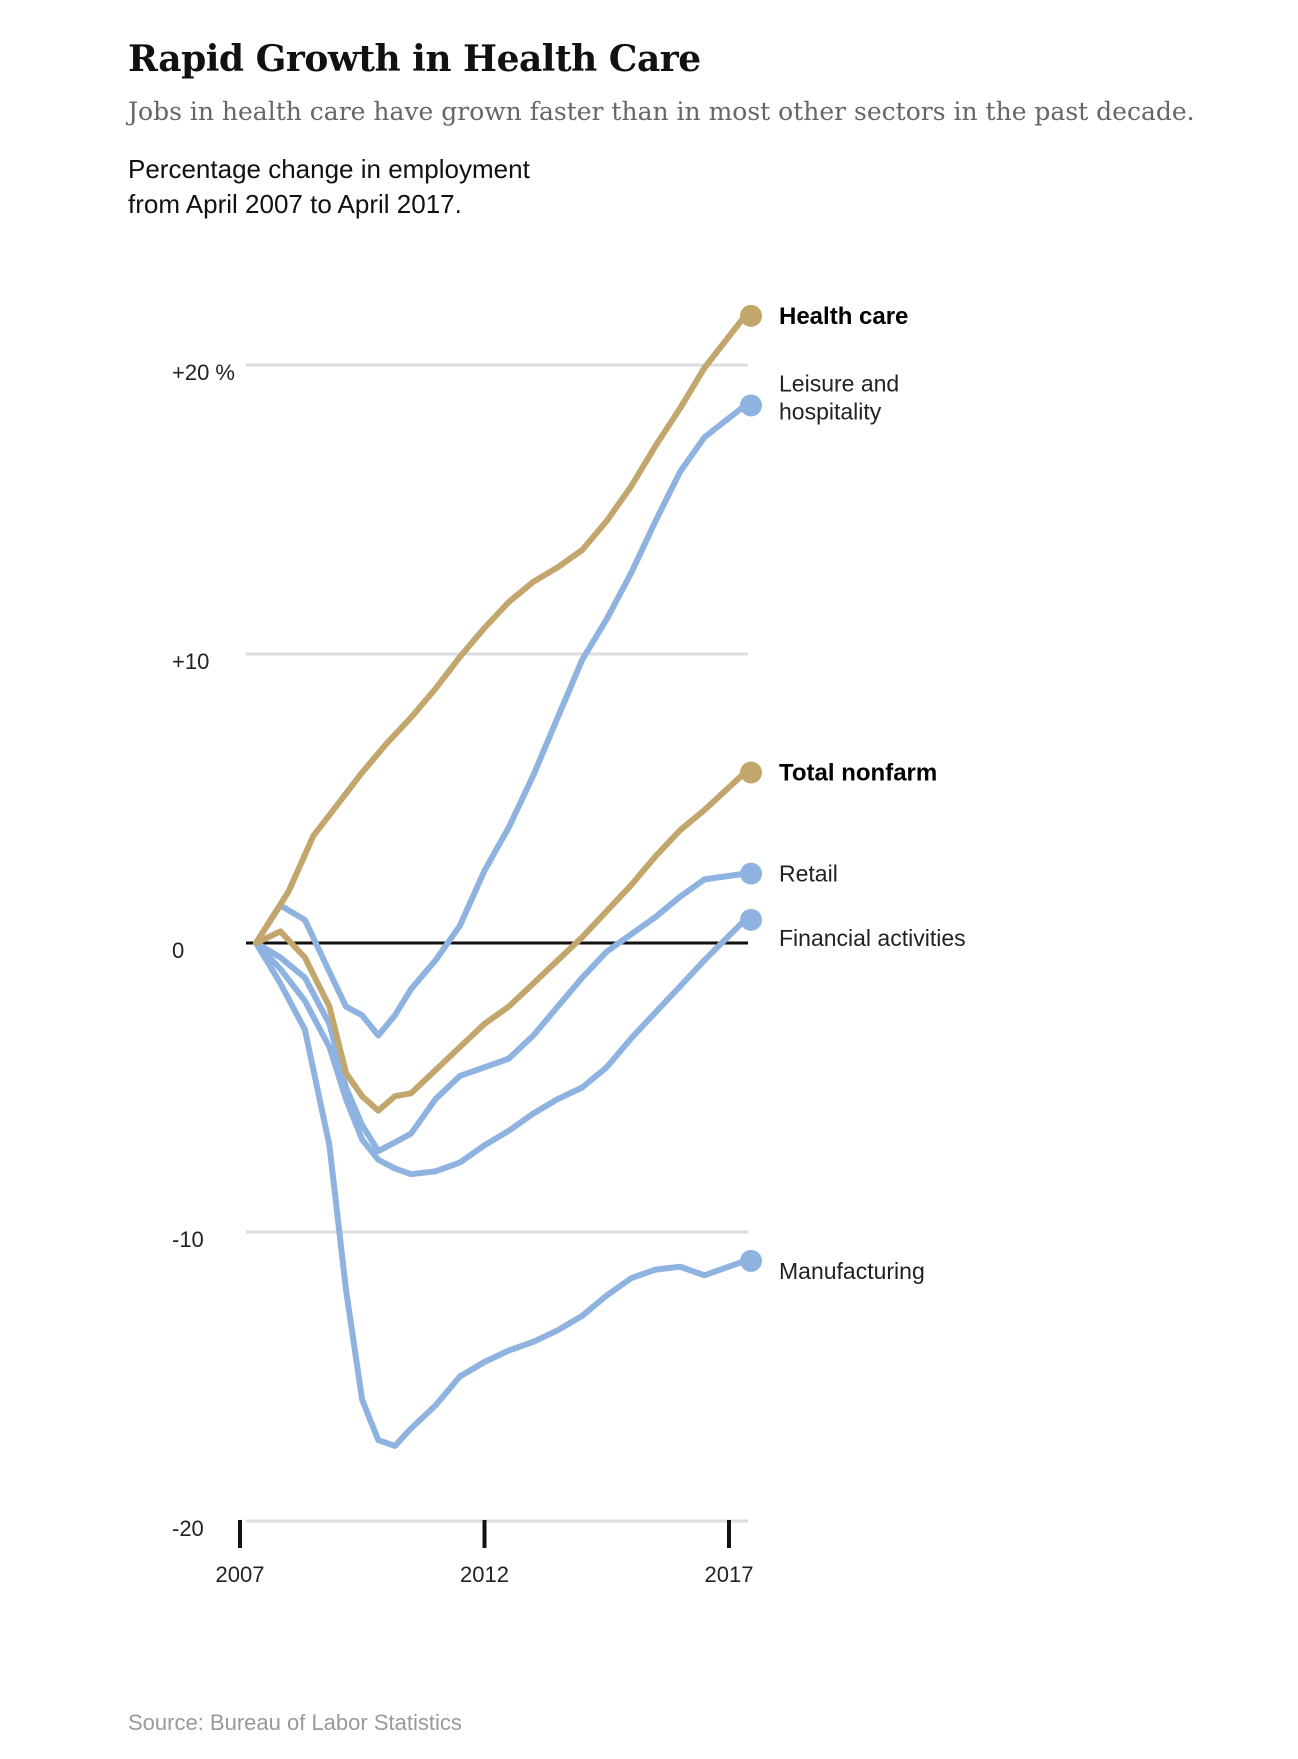 This screenshot has width=1298, height=1759. I want to click on y-tick-label: -20, so click(188, 1528).